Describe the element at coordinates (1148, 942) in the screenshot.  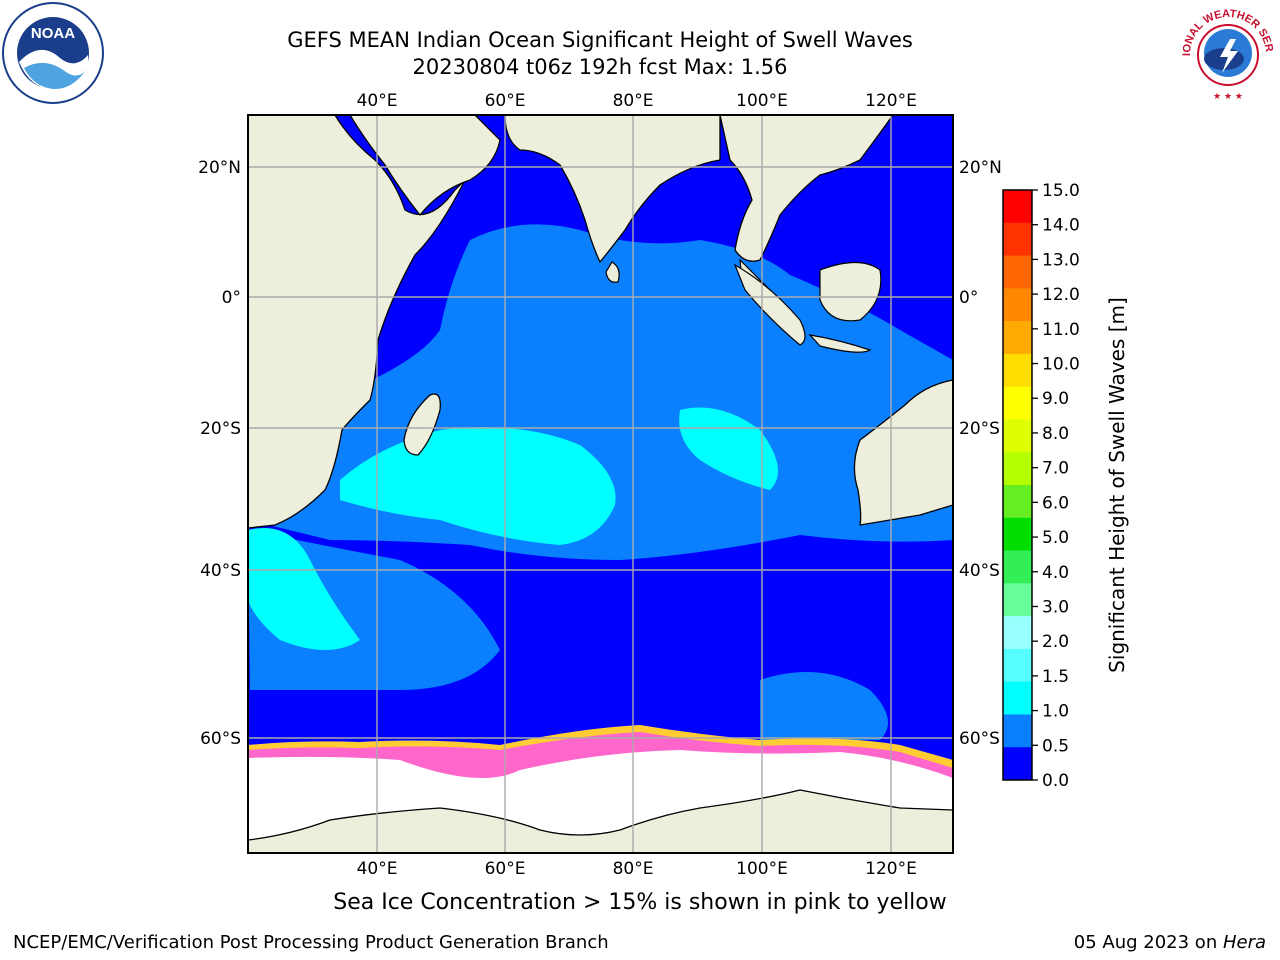
I see `footer-date-text: 05 Aug 2023 on` at that location.